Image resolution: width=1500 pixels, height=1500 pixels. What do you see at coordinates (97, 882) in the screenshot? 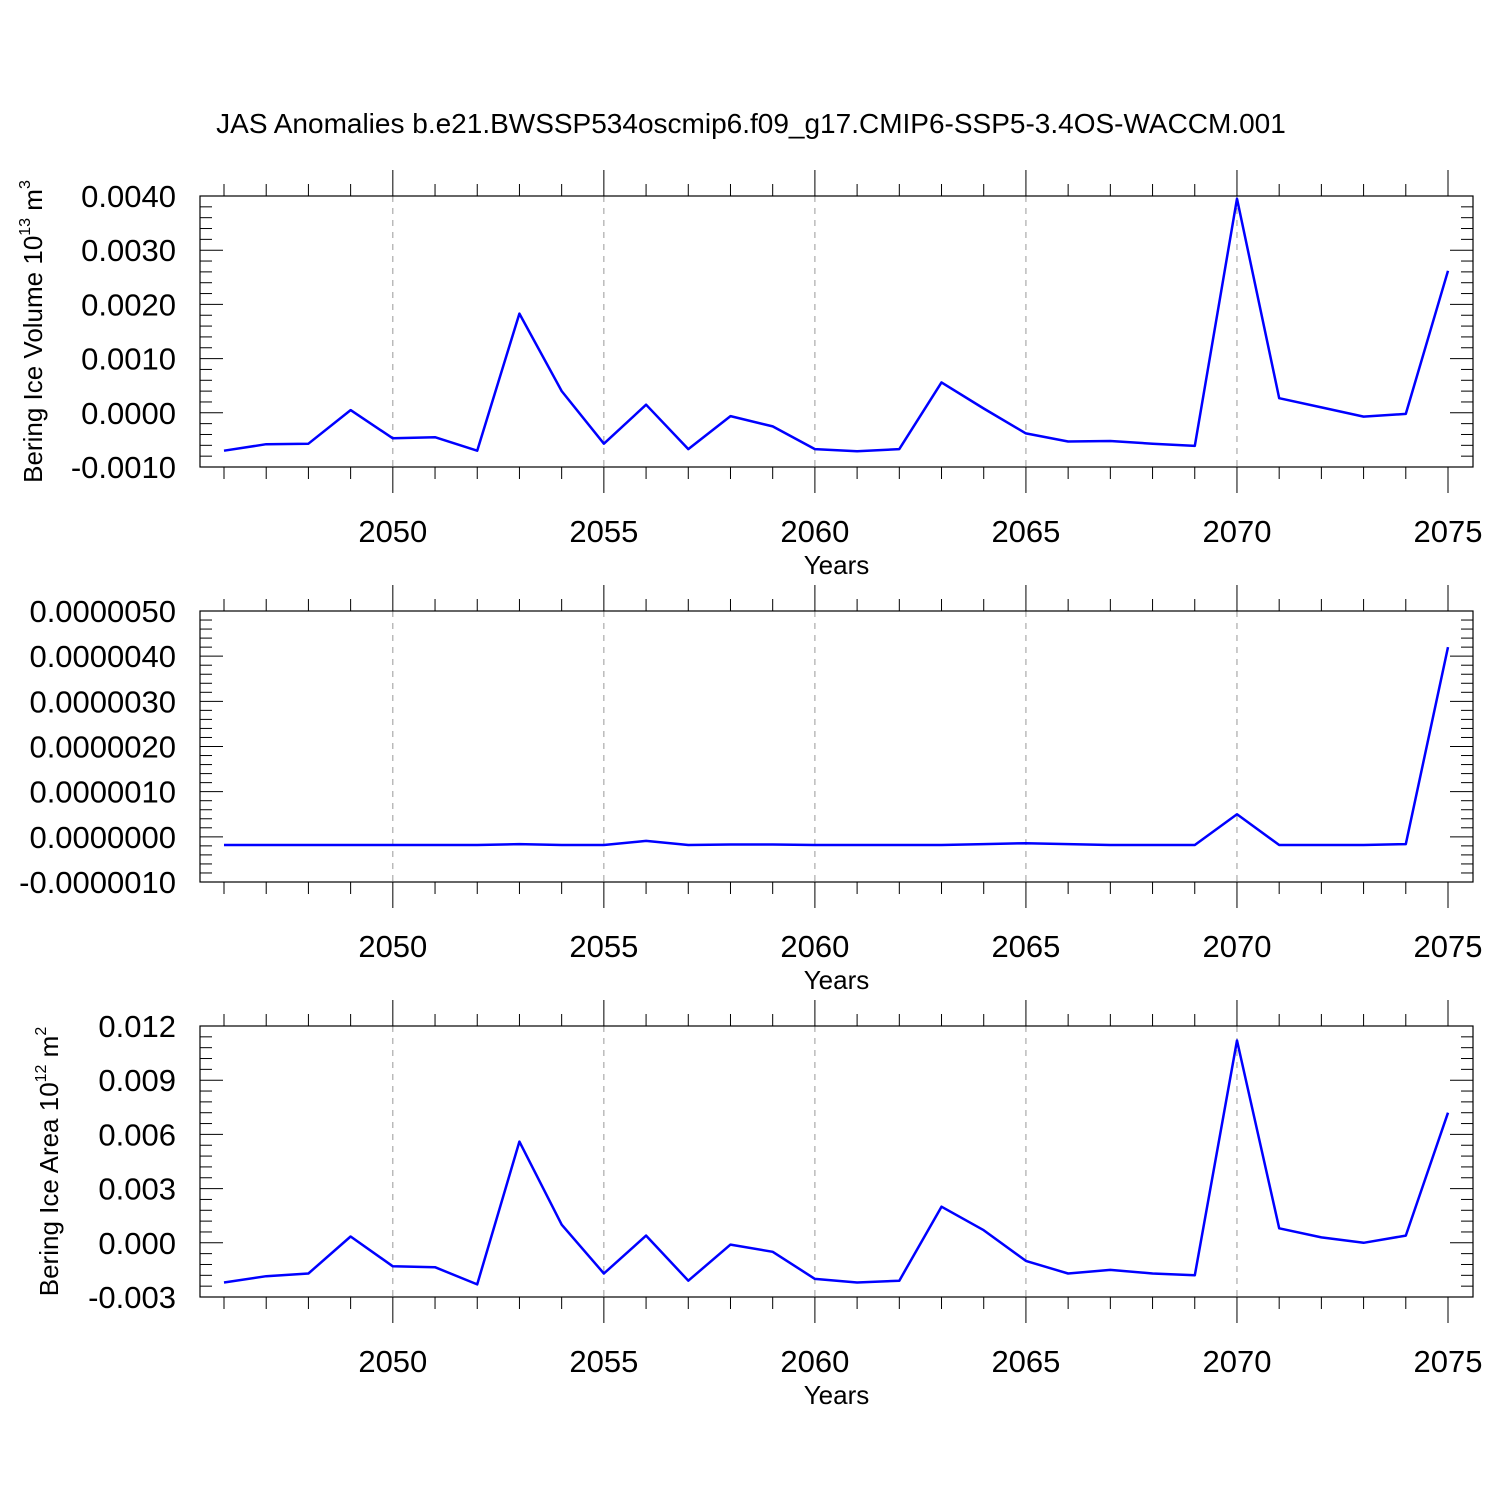
I see `y-tick-label: -0.0000010` at bounding box center [97, 882].